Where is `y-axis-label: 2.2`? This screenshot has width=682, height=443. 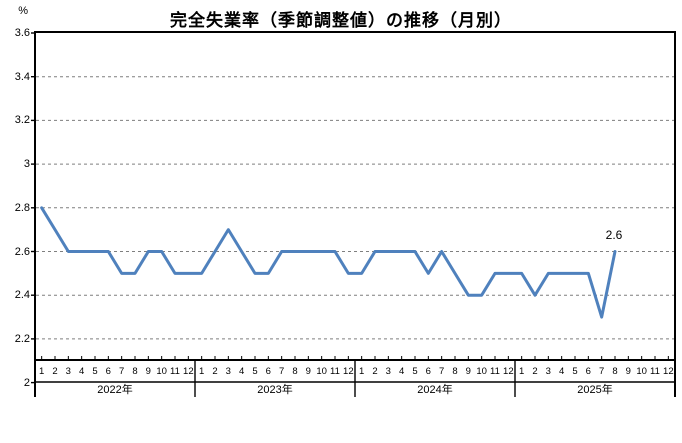 y-axis-label: 2.2 is located at coordinates (22, 338).